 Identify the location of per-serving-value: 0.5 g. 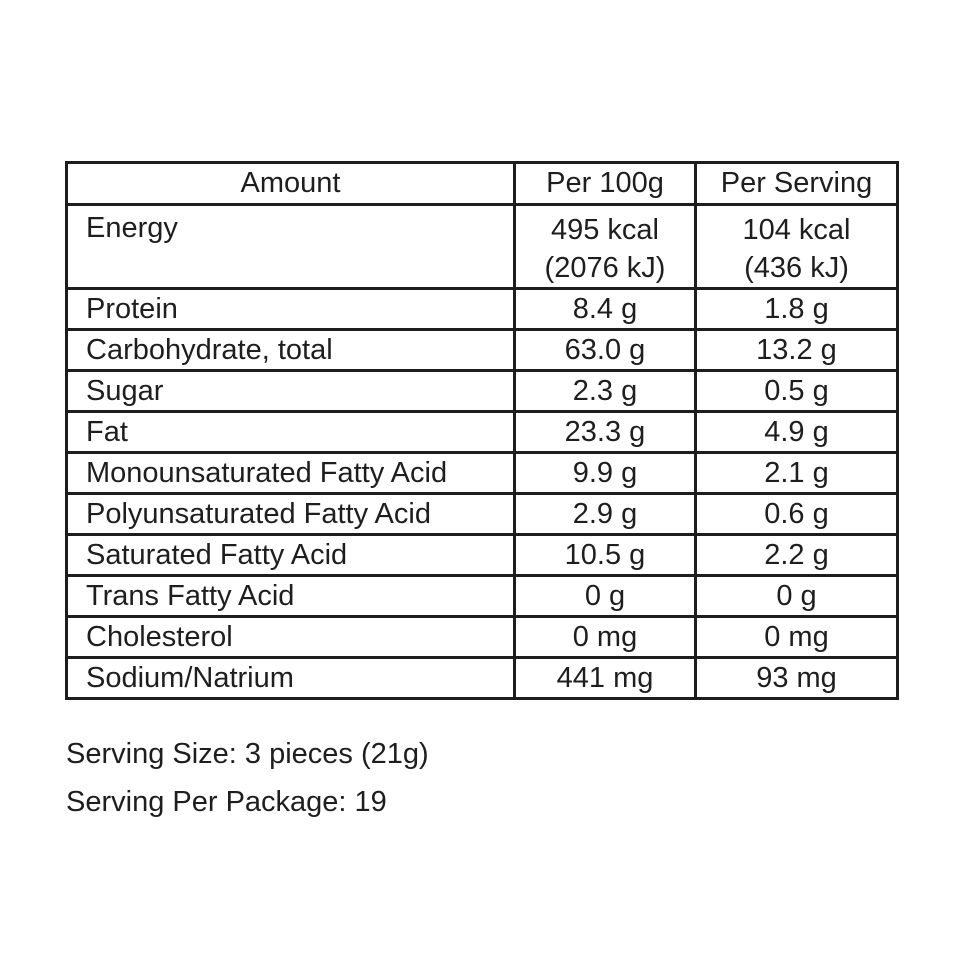
(796, 391).